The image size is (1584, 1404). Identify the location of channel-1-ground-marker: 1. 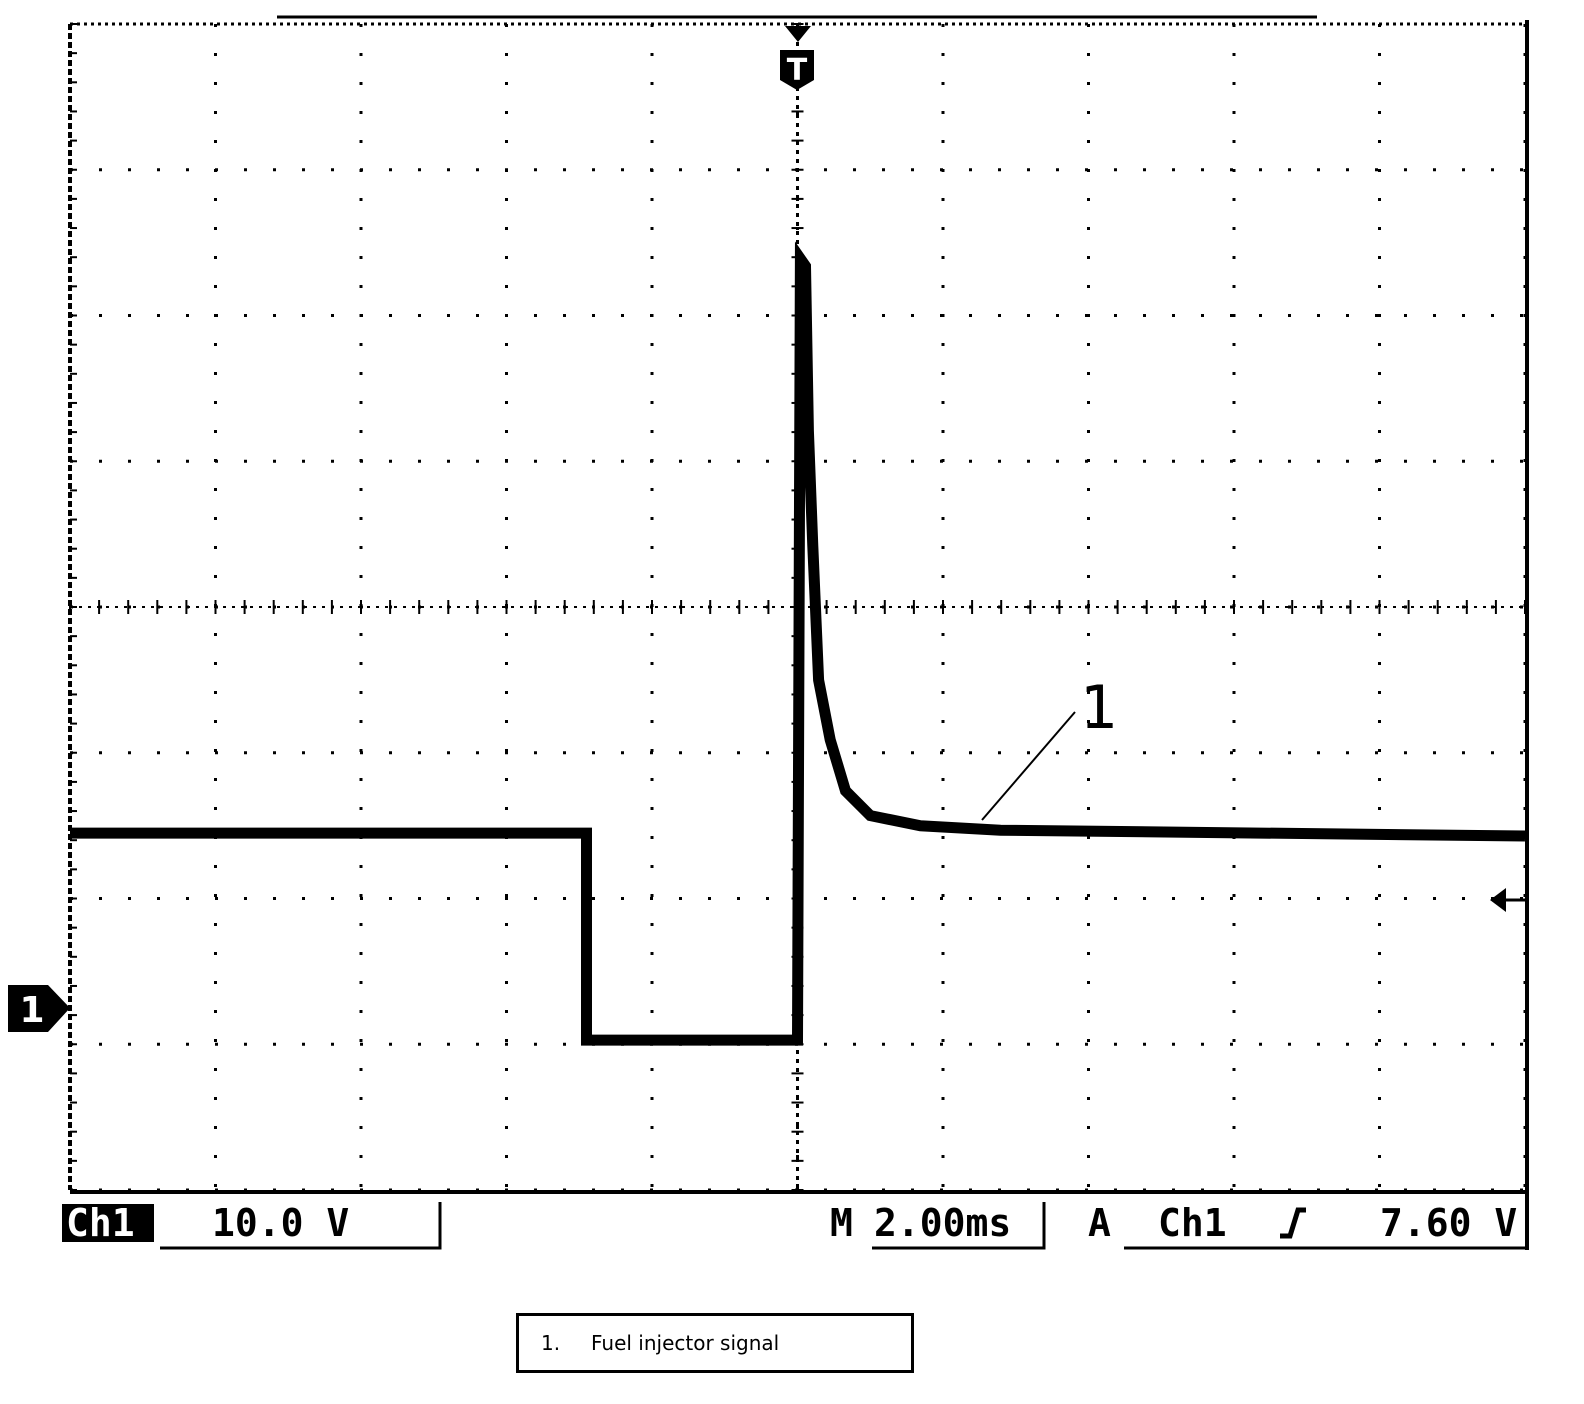
(39, 1008).